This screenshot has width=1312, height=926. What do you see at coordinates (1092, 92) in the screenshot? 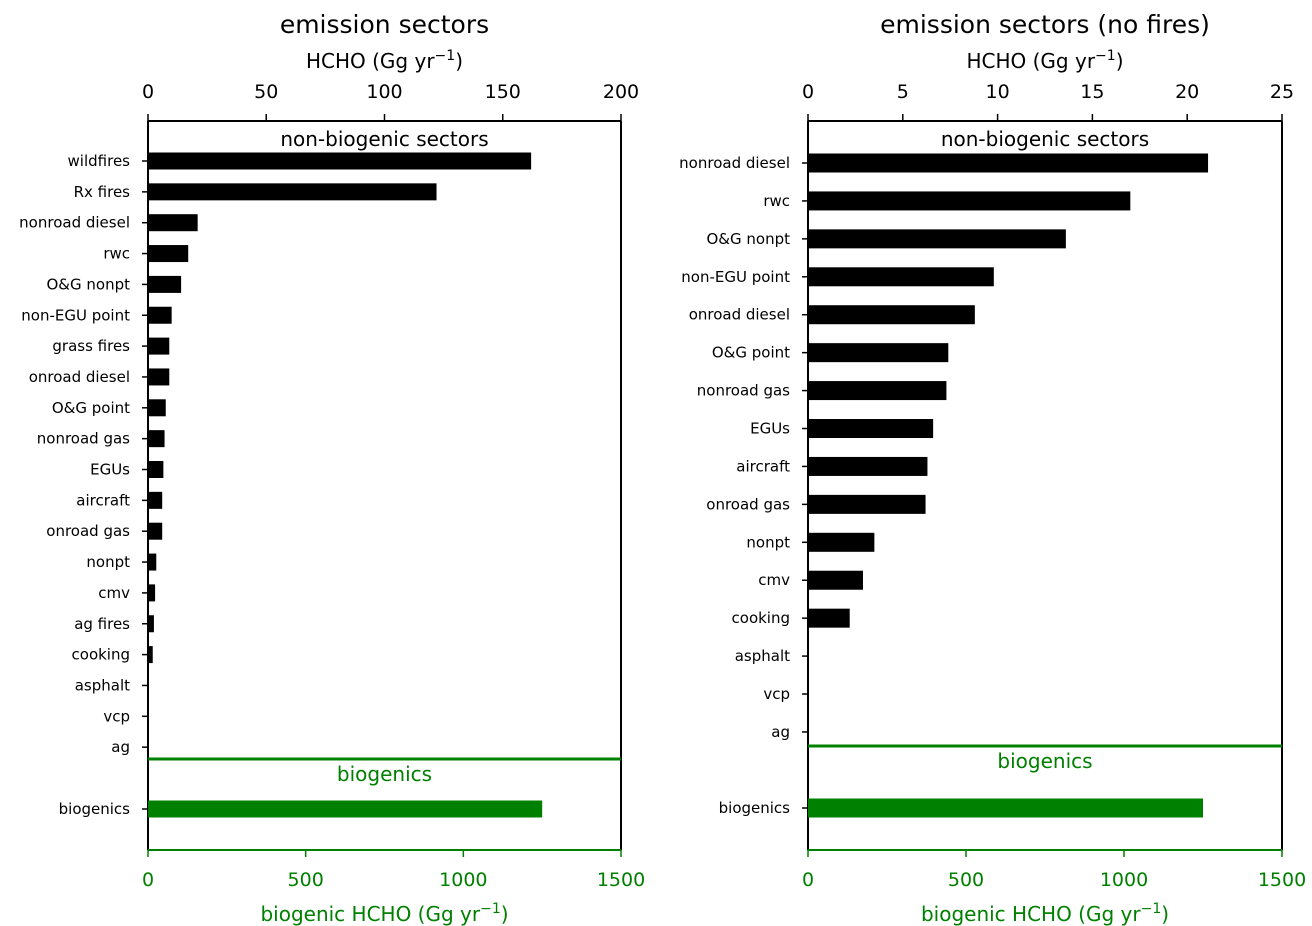
I see `top-tick-label: 15` at bounding box center [1092, 92].